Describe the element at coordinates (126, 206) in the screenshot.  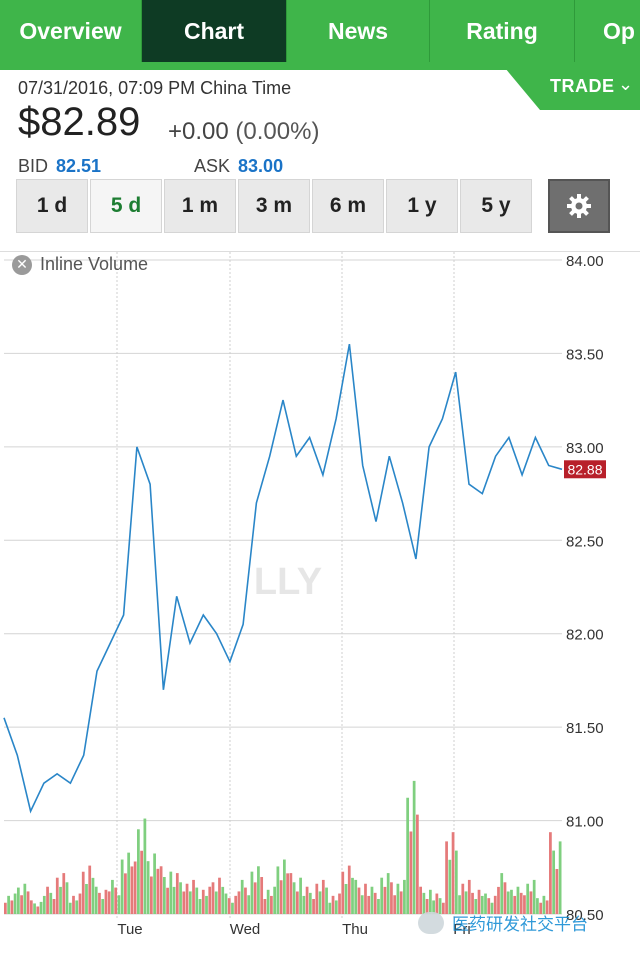
I see `range-5d-button: 5 d` at that location.